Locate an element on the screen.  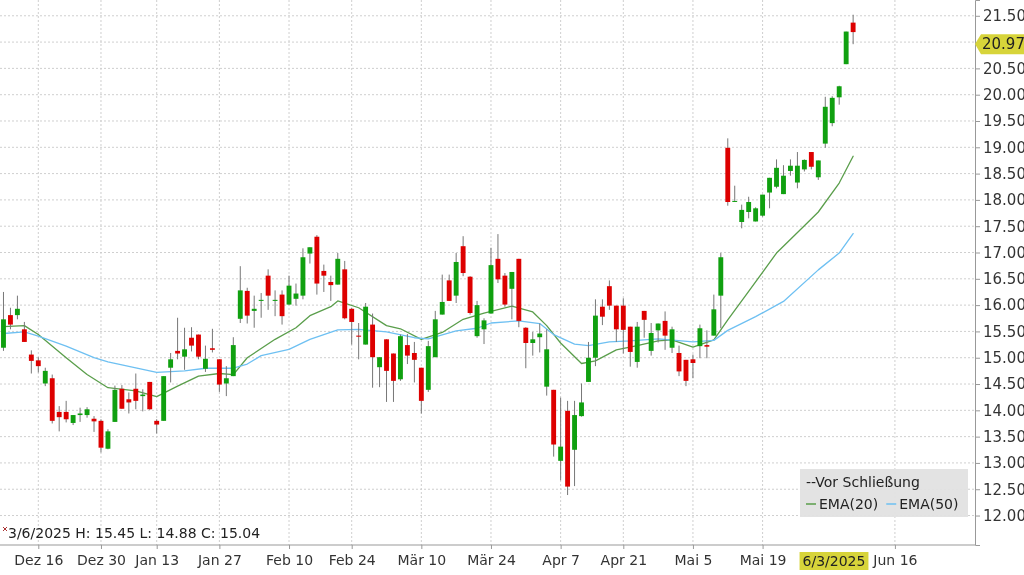
x-tick-label: Feb 24 is located at coordinates (352, 559).